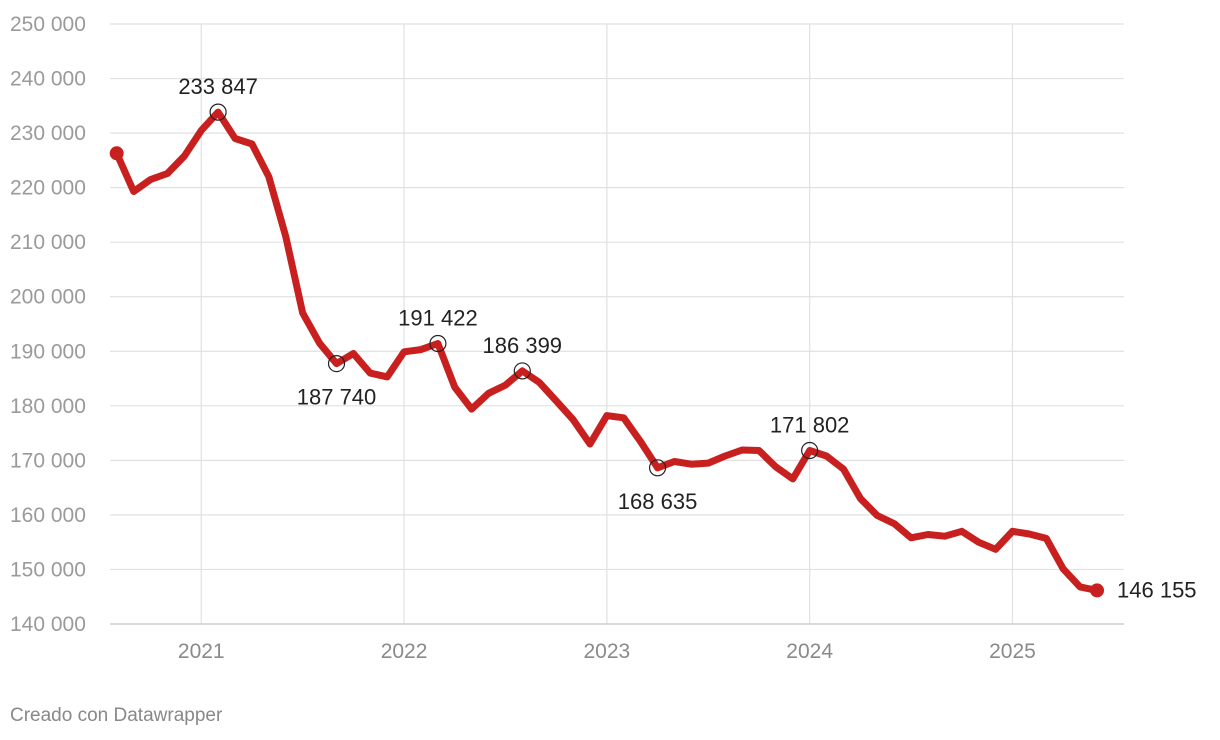 This screenshot has height=740, width=1220. Describe the element at coordinates (523, 345) in the screenshot. I see `annotation-label: 186 399` at that location.